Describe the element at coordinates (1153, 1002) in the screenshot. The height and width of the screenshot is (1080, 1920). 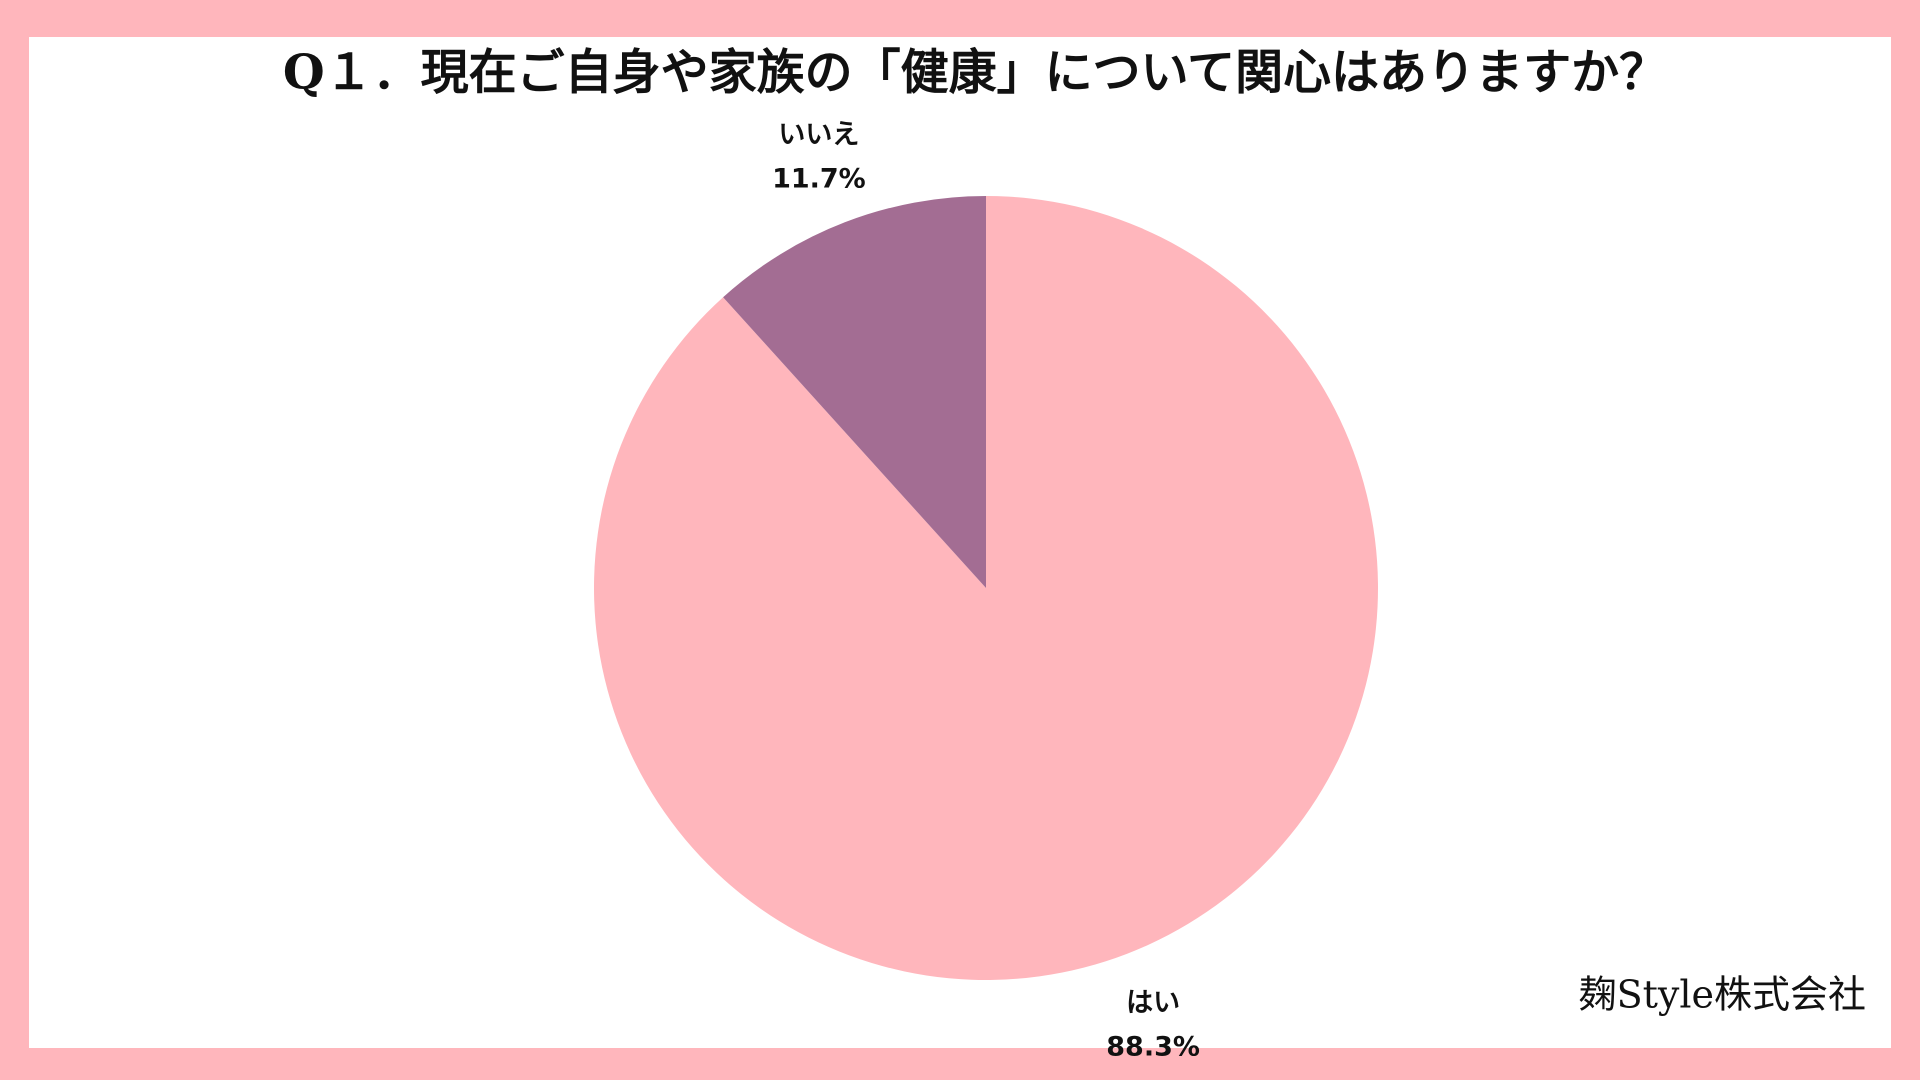
I see `slice-label: はい` at that location.